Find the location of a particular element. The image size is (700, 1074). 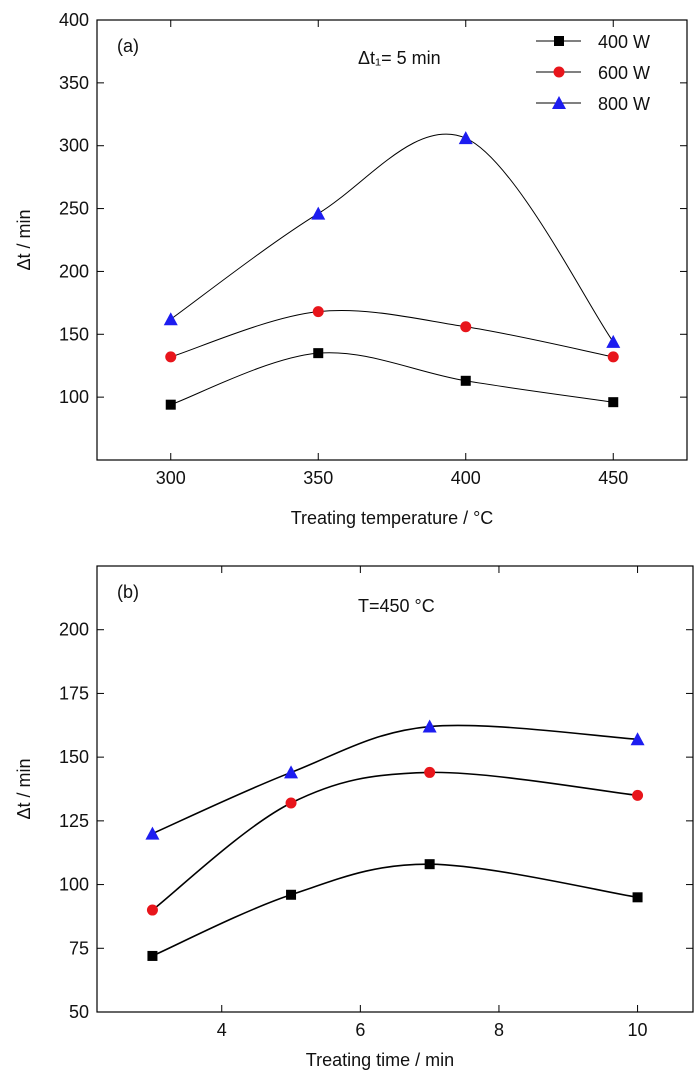

y-axis-label-a: Δt / min is located at coordinates (24, 239).